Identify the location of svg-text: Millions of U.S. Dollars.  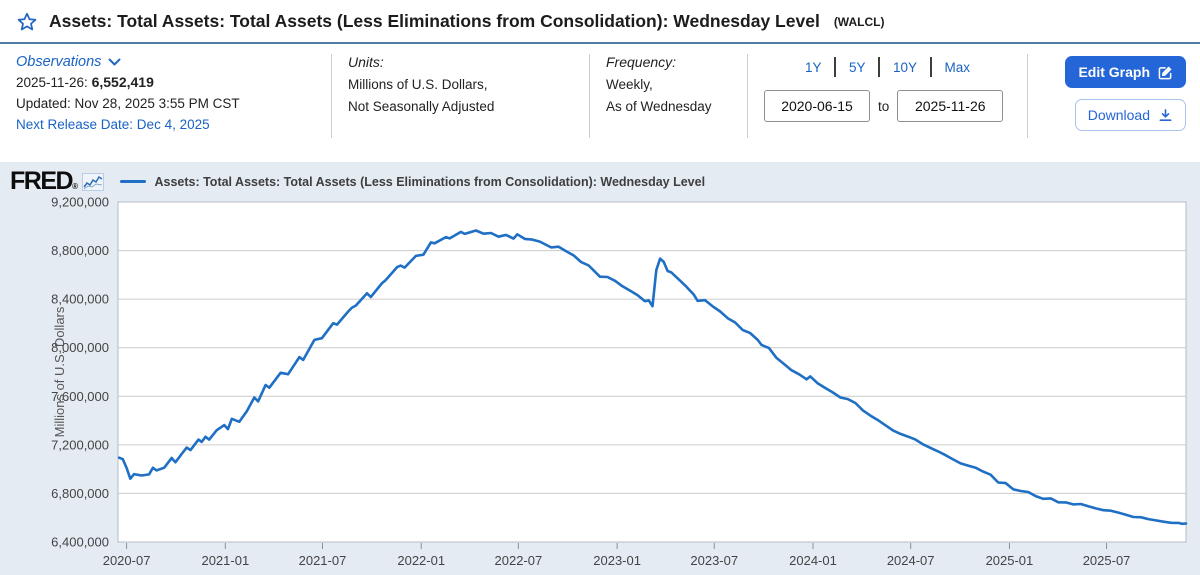
(59, 371).